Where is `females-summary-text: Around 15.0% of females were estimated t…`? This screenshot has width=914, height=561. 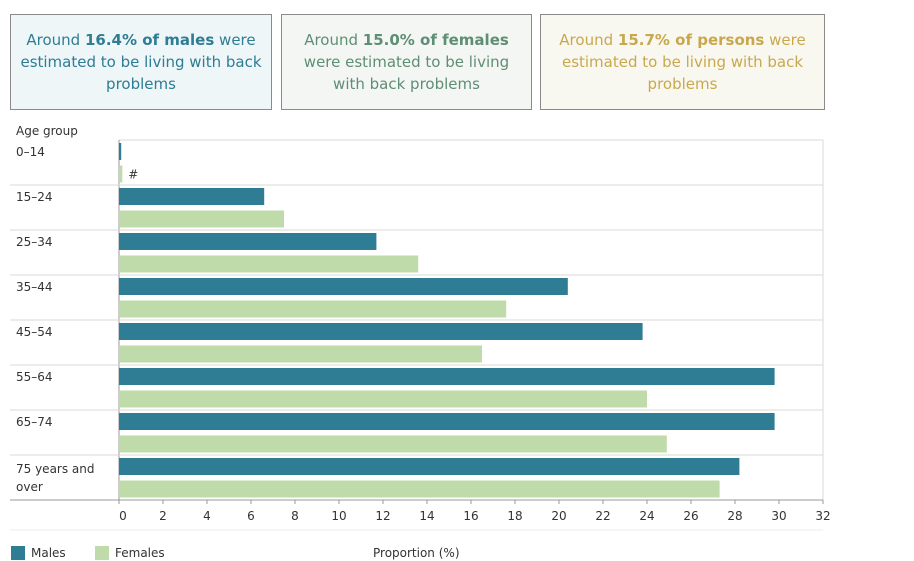
females-summary-text: Around 15.0% of females were estimated t… is located at coordinates (406, 62).